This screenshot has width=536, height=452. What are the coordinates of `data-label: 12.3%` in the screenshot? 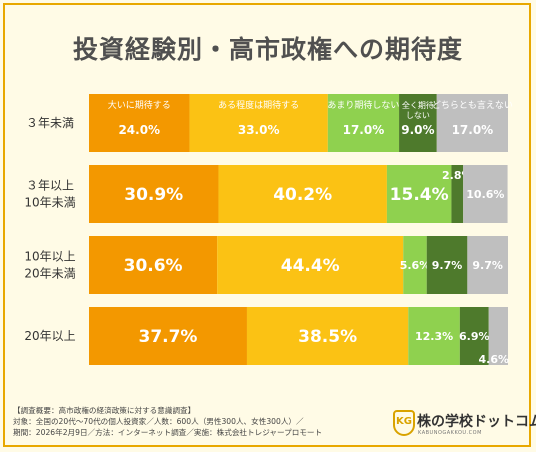 It's located at (434, 336).